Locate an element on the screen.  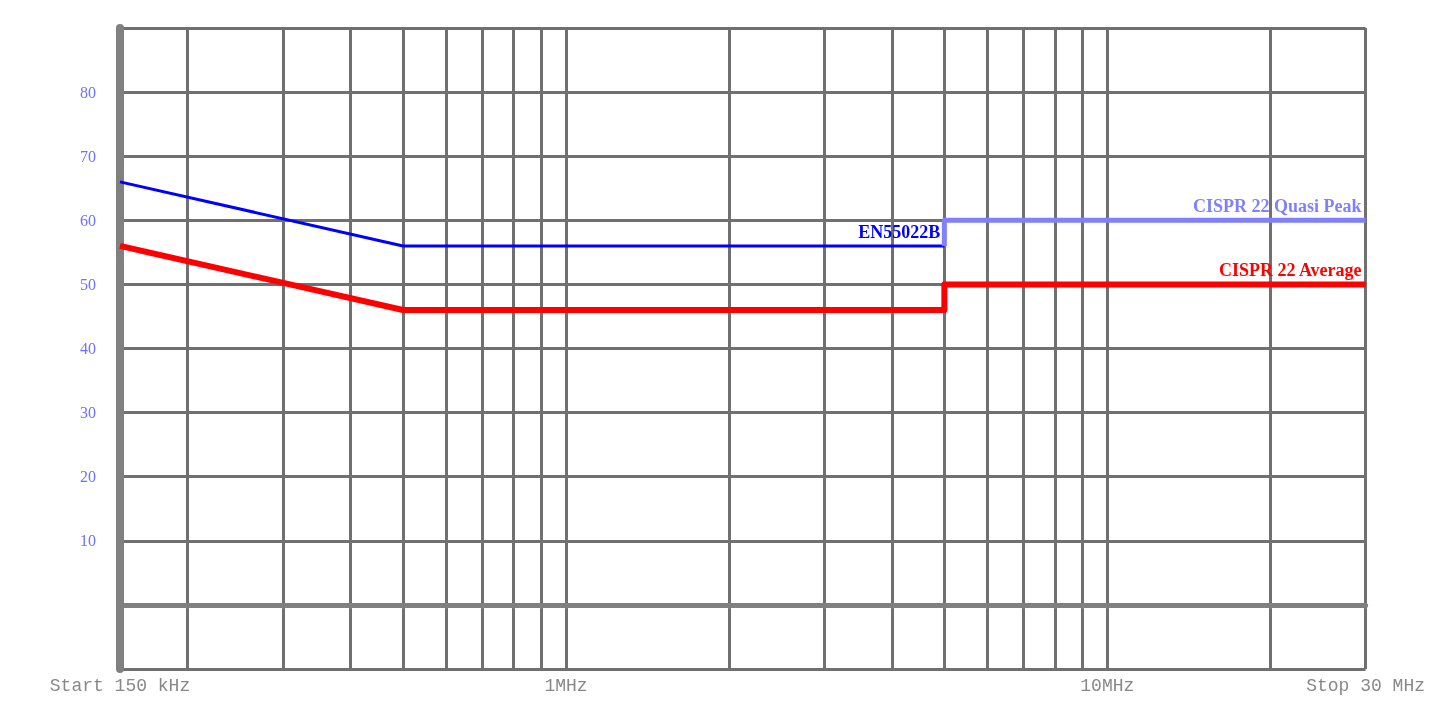
series-label: CISPR 22 Quasi Peak is located at coordinates (1277, 206).